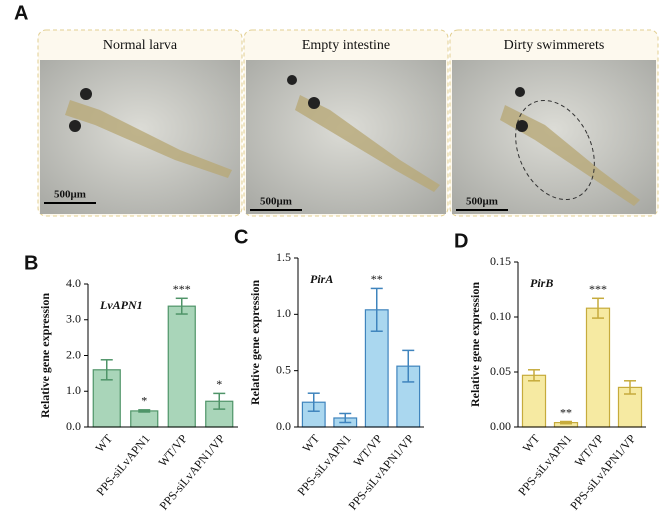 This screenshot has width=672, height=519. Describe the element at coordinates (172, 450) in the screenshot. I see `x-tick-label: WT/VP` at that location.